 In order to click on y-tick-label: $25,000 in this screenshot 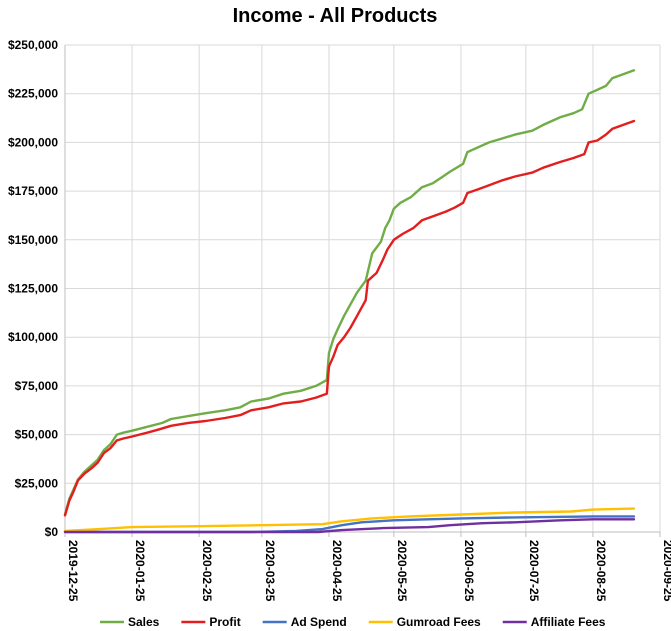, I will do `click(37, 483)`.